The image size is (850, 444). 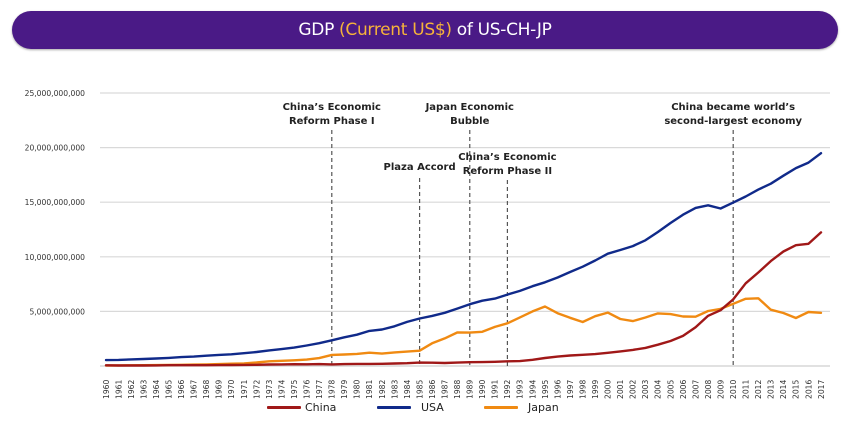 What do you see at coordinates (55, 257) in the screenshot?
I see `y-tick-label: 10,000,000,000` at bounding box center [55, 257].